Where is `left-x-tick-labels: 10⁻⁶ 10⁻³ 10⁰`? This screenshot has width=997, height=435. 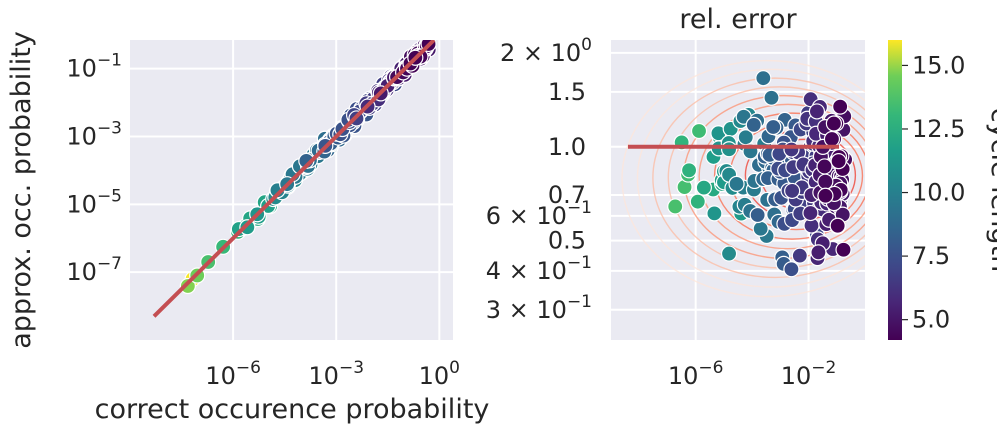 left-x-tick-labels: 10⁻⁶ 10⁻³ 10⁰ is located at coordinates (332, 374).